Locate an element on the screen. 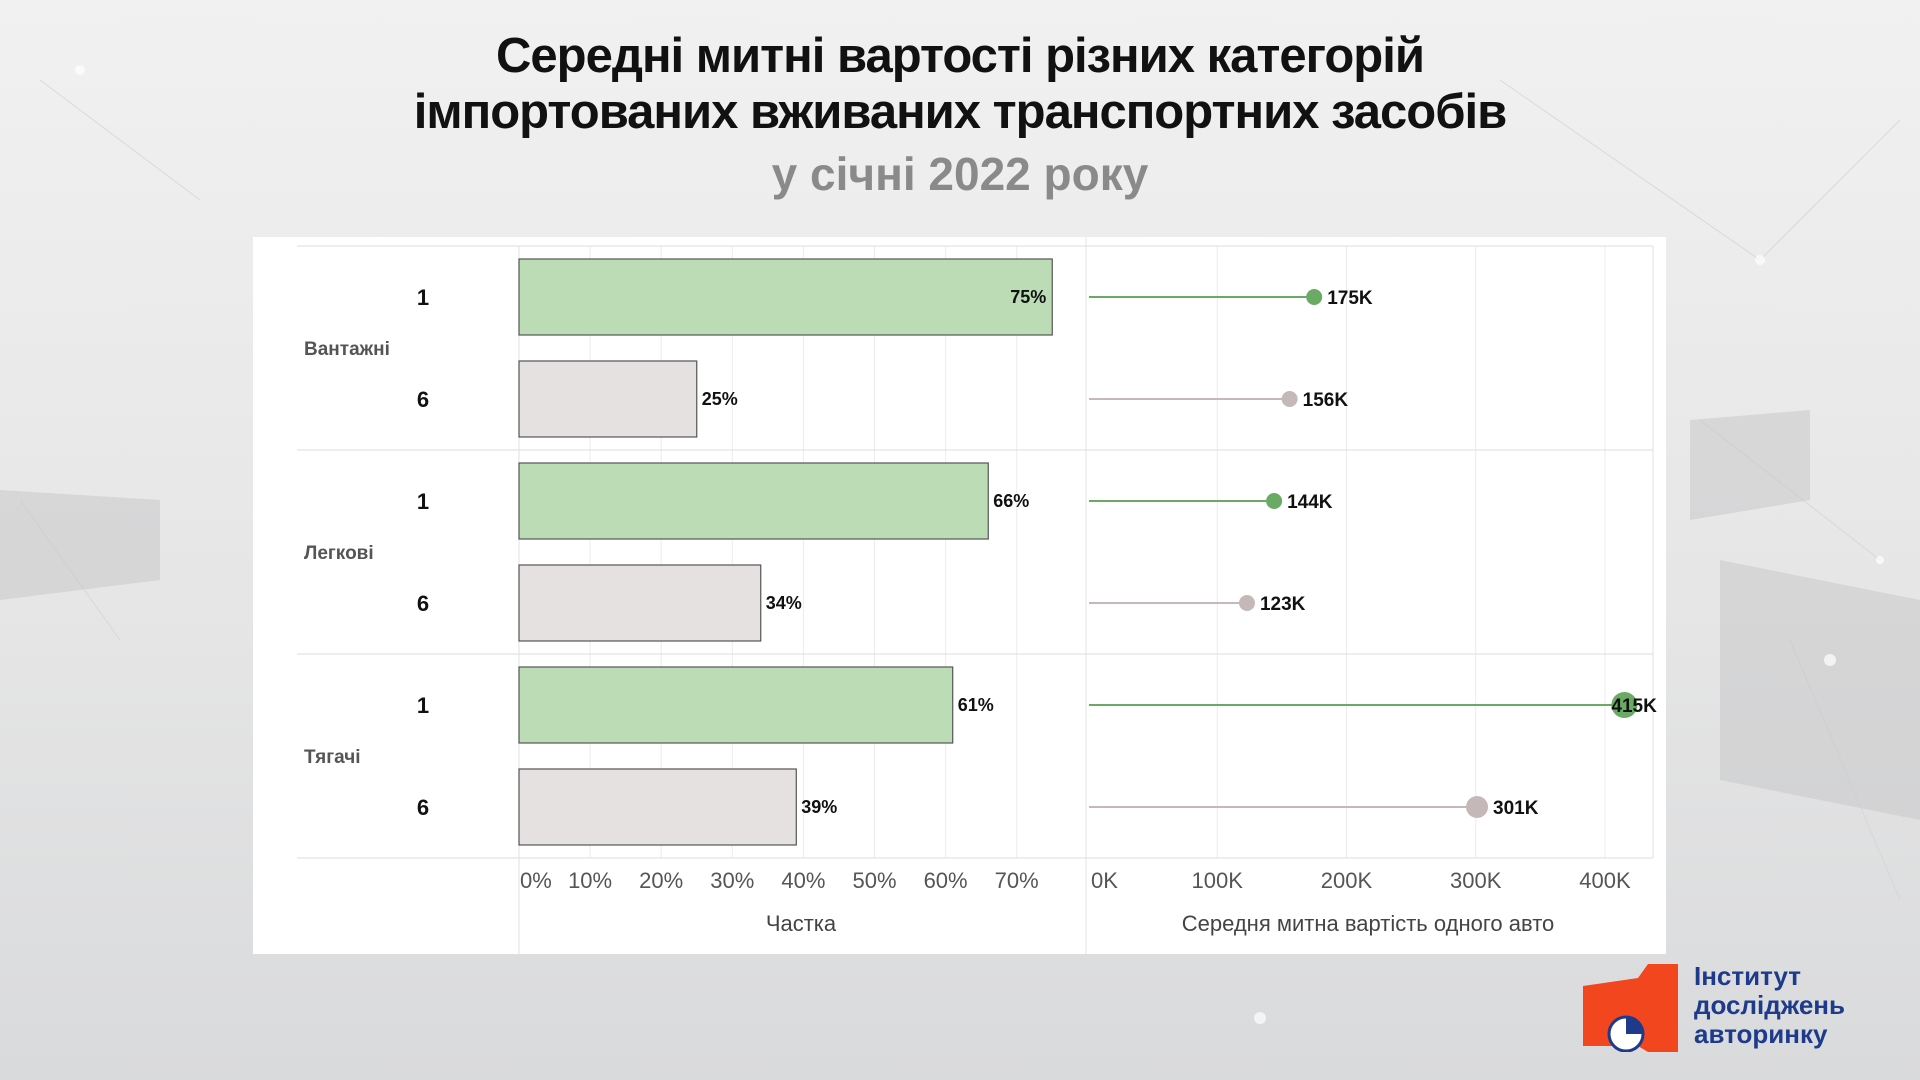 This screenshot has width=1920, height=1080. bar-x-tick-label: 30% is located at coordinates (732, 880).